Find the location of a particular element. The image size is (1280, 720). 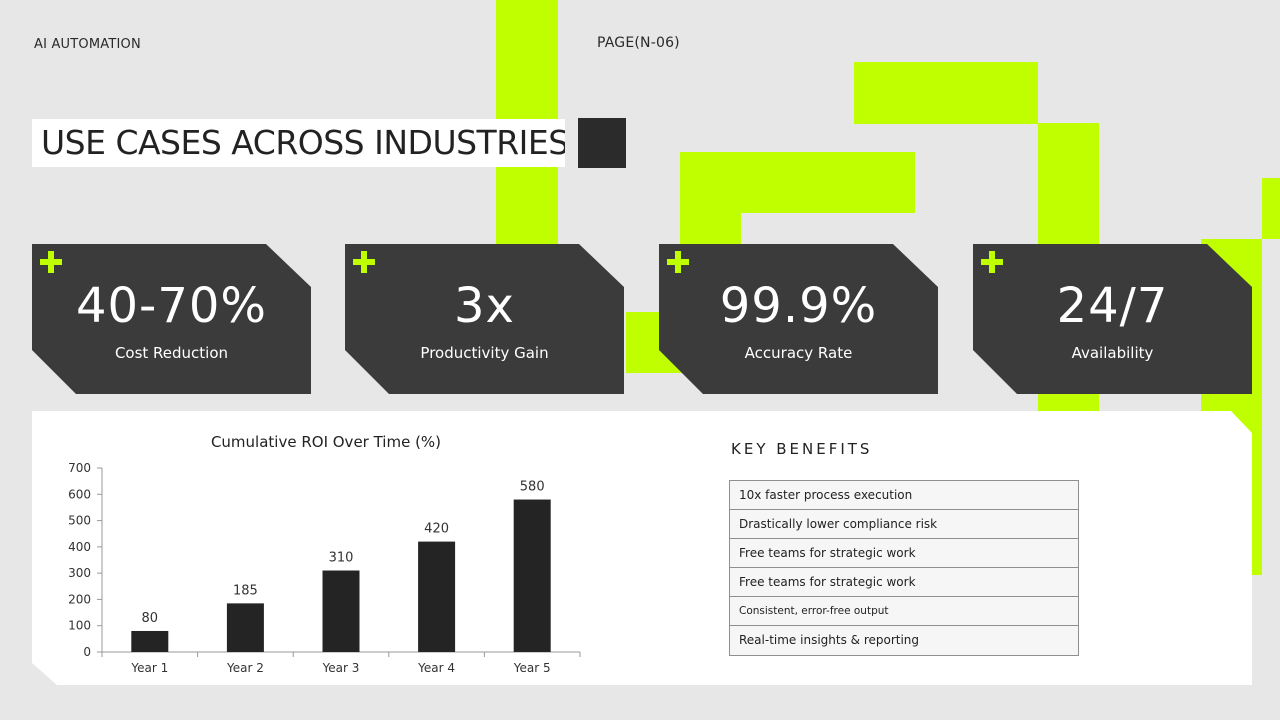

data-label: 185 is located at coordinates (245, 590).